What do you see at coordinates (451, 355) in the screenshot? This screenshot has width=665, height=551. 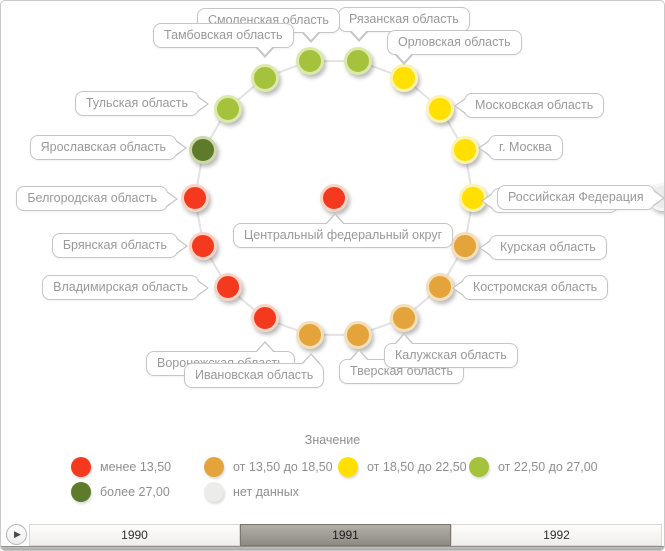 I see `region-label: Калужская область` at bounding box center [451, 355].